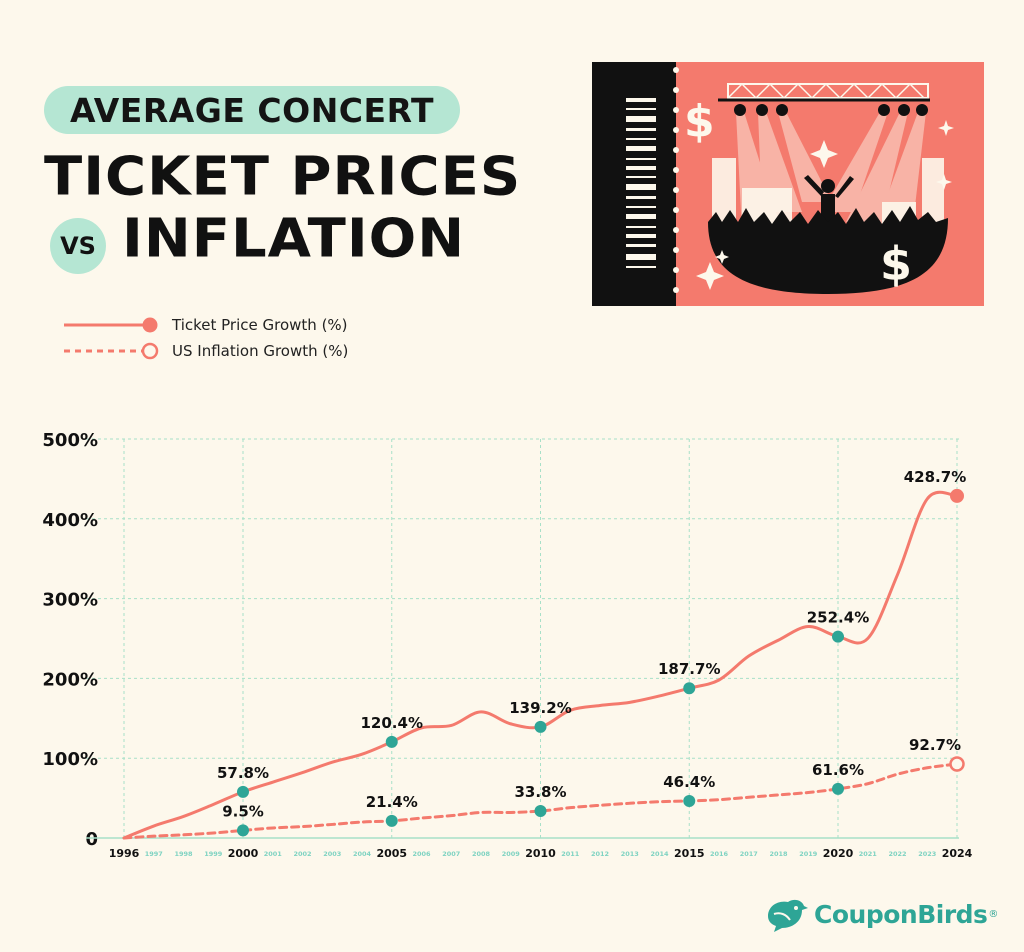 This screenshot has height=952, width=1024. Describe the element at coordinates (868, 854) in the screenshot. I see `x-tick-label: 2021` at that location.